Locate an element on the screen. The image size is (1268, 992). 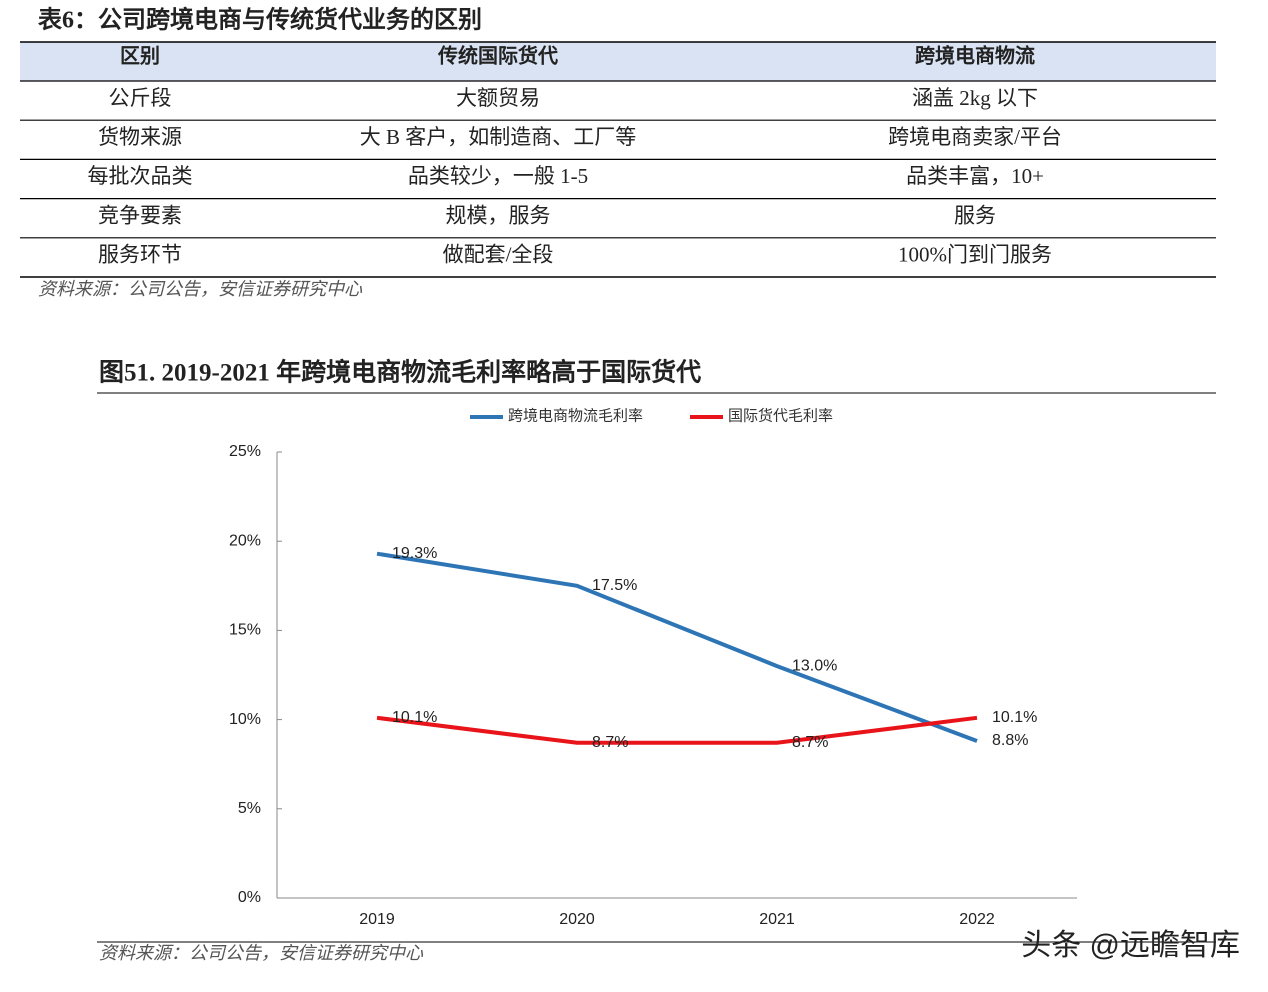
y-tick-label: 25% is located at coordinates (245, 451).